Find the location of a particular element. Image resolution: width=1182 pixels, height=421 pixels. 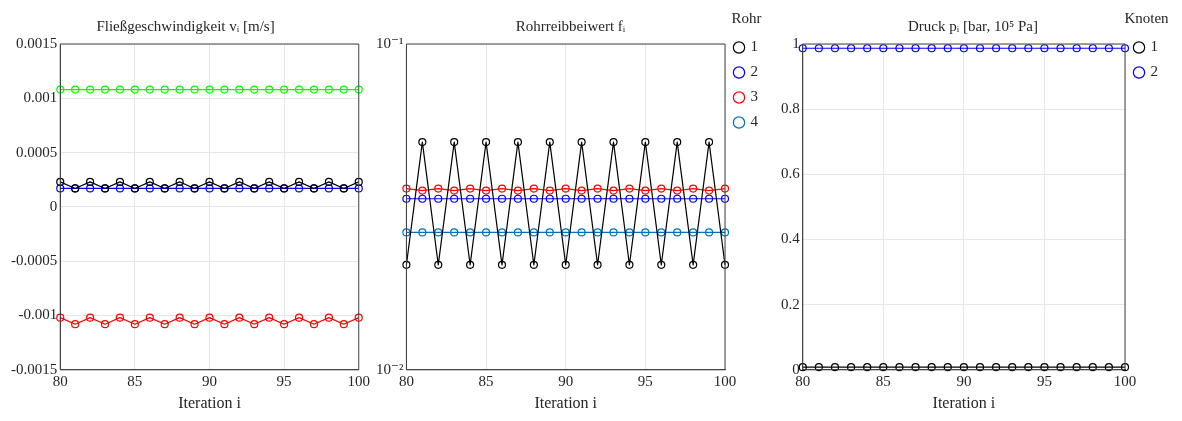

y-tick-label: 0.2 is located at coordinates (790, 303).